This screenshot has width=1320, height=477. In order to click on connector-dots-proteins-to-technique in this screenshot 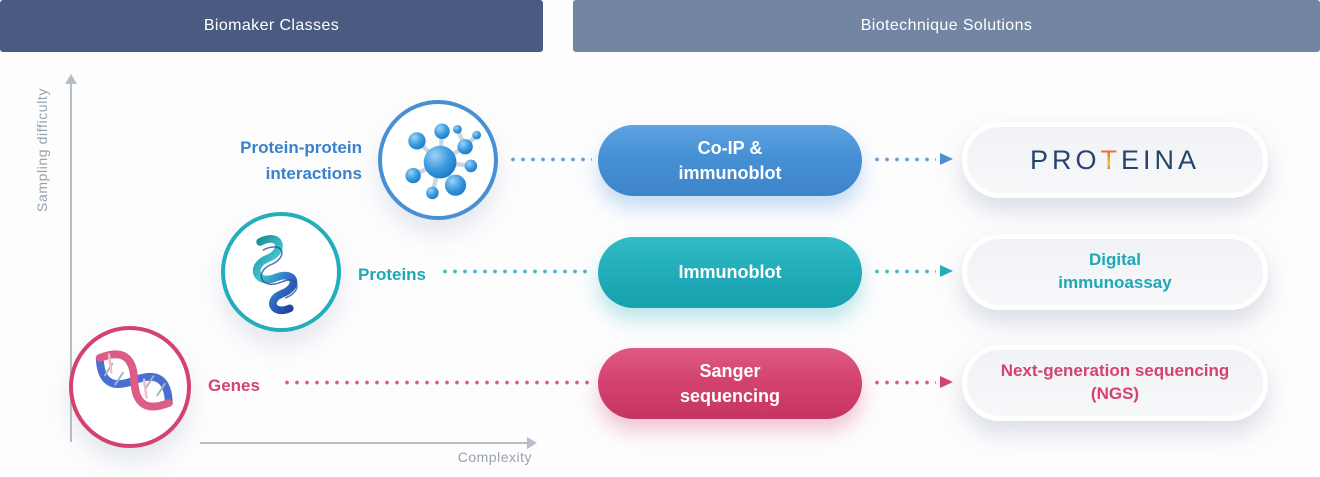, I will do `click(516, 271)`.